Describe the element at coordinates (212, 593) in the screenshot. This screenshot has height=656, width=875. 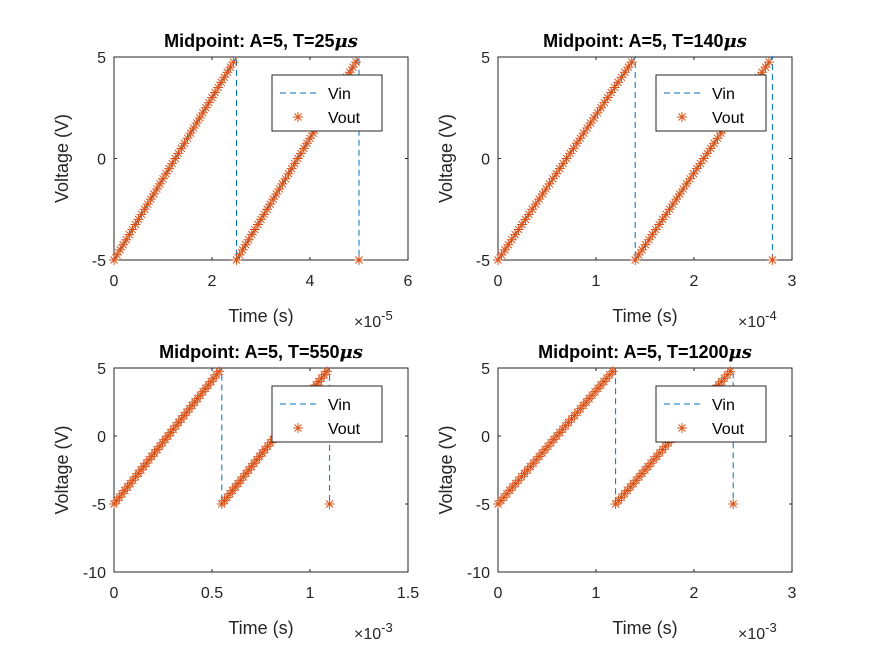
I see `x-tick-label: 0.5` at that location.